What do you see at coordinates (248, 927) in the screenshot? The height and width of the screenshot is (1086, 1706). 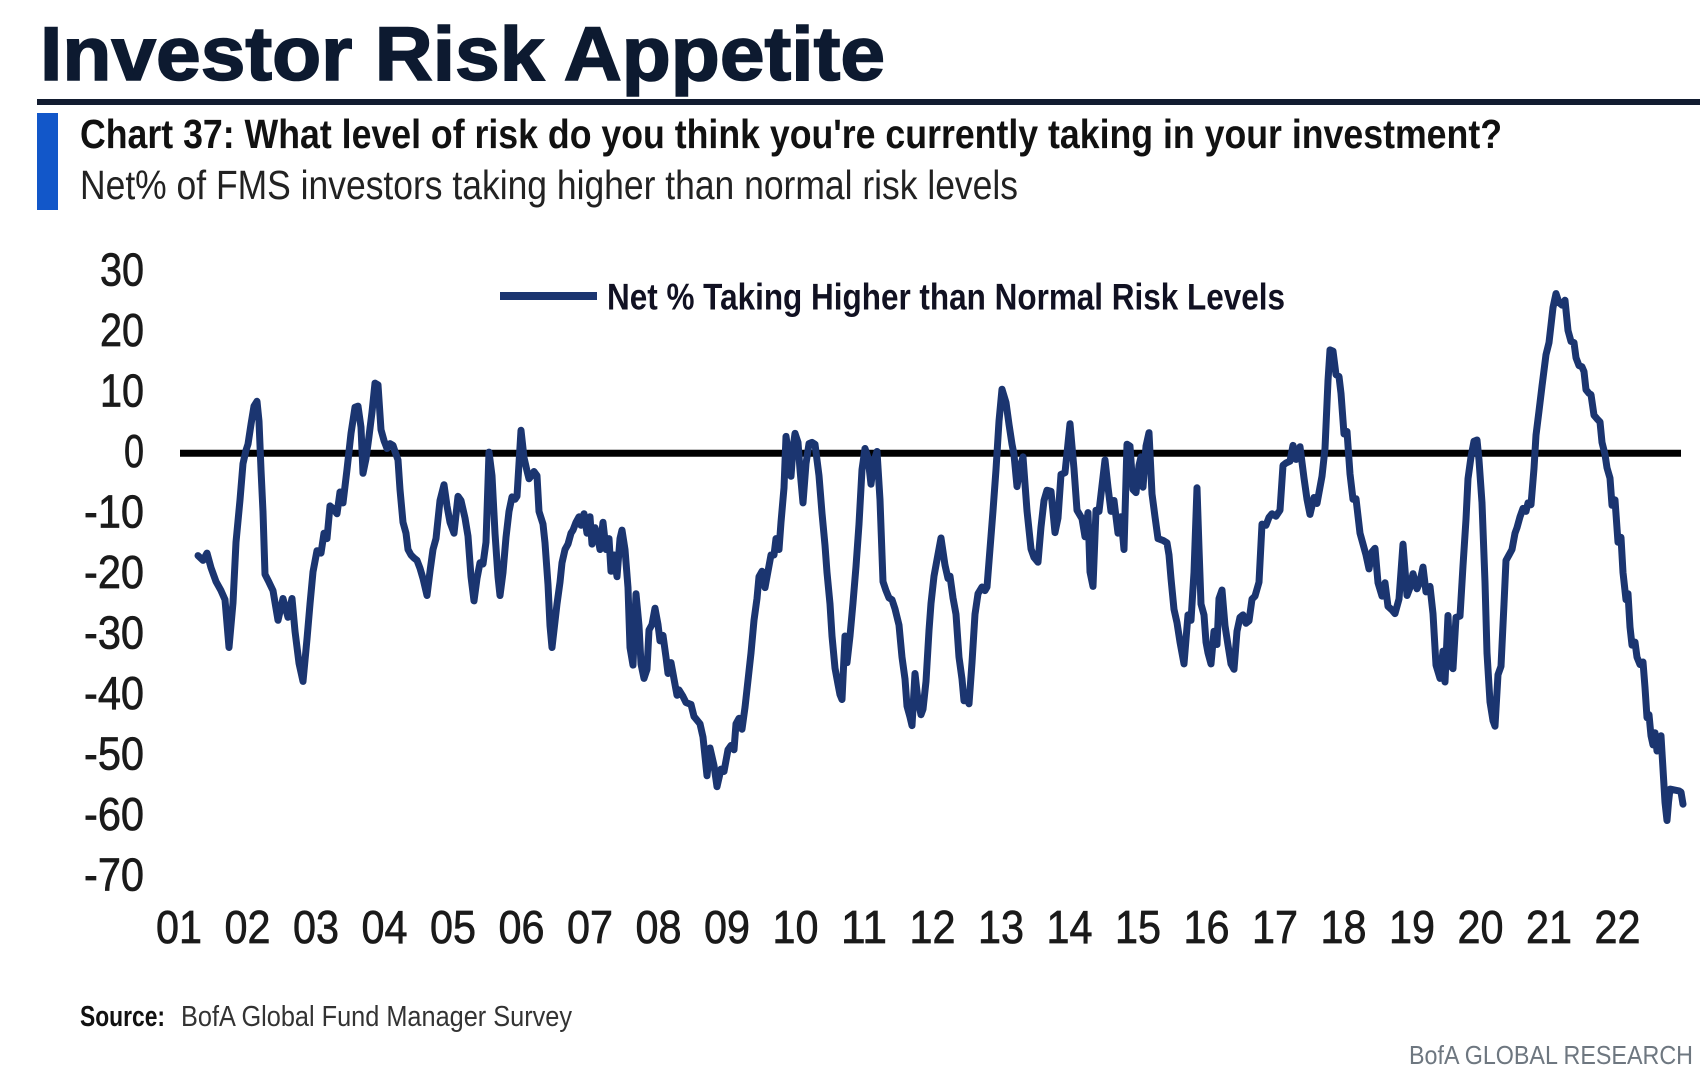 I see `svg-text: 02` at bounding box center [248, 927].